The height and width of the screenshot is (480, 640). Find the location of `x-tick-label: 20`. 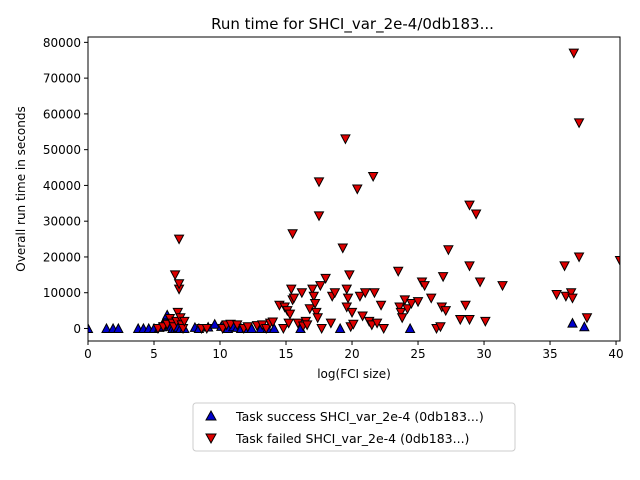

x-tick-label: 20 is located at coordinates (351, 354).